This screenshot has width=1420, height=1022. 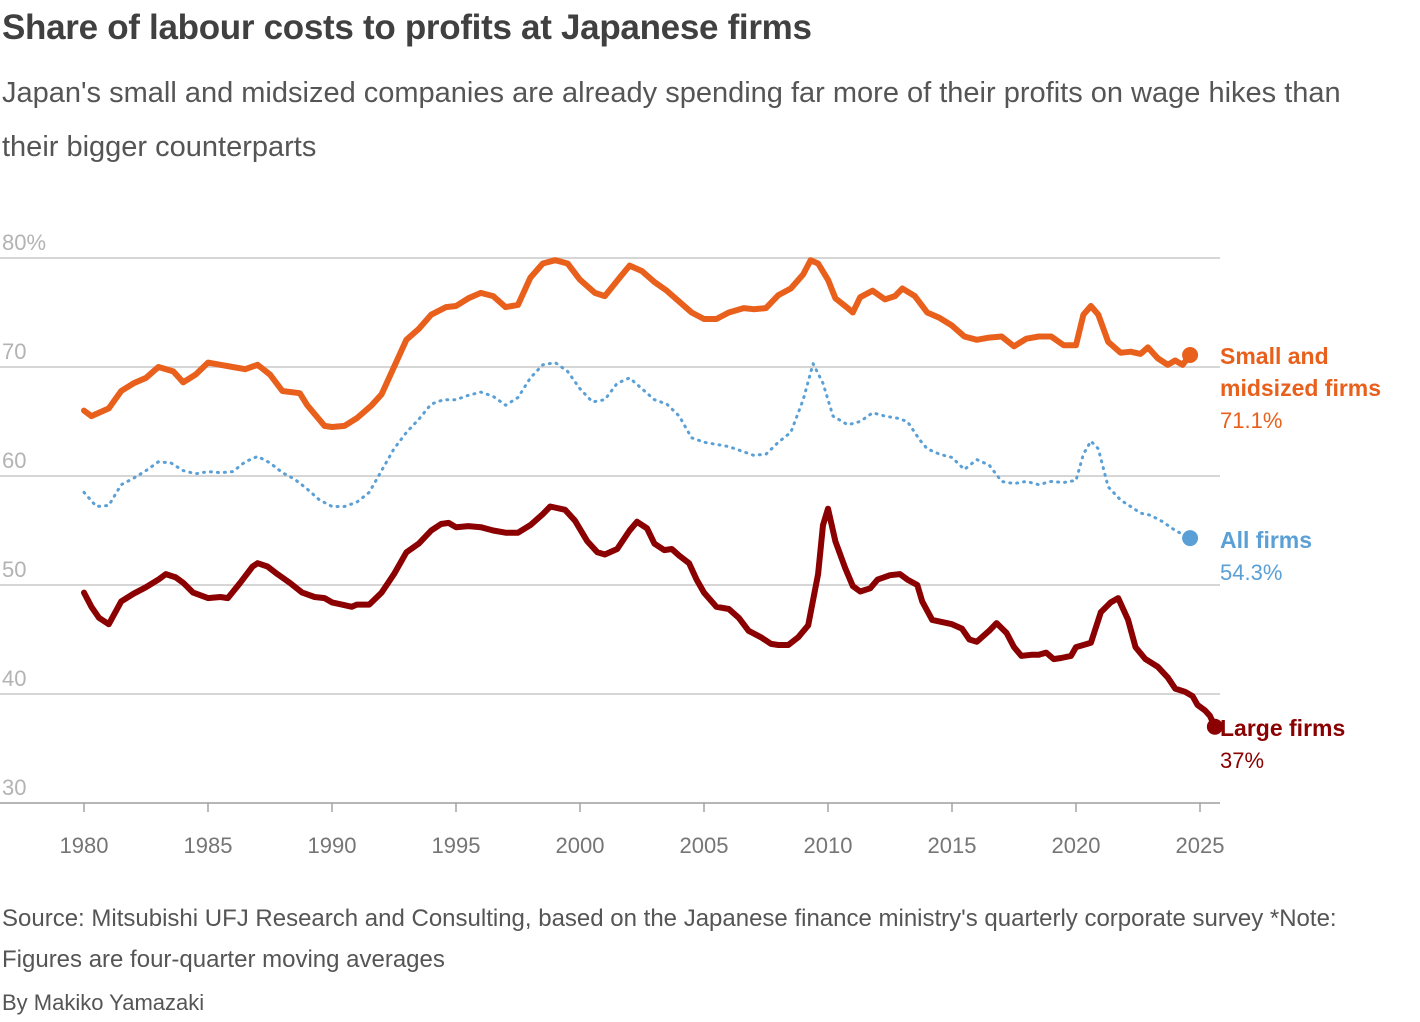 What do you see at coordinates (14, 569) in the screenshot?
I see `y-tick-label: 50` at bounding box center [14, 569].